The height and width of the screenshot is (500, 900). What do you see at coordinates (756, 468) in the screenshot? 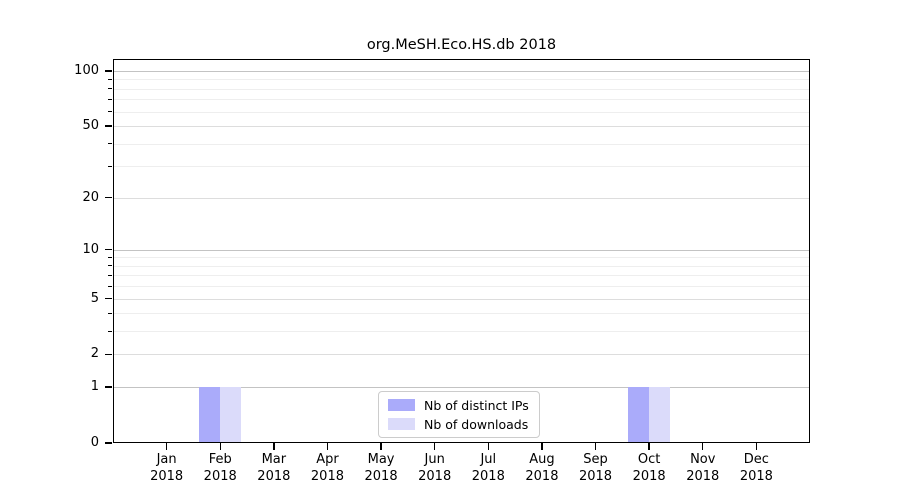
I see `x-tick-label-dec: Dec 2018` at bounding box center [756, 468].